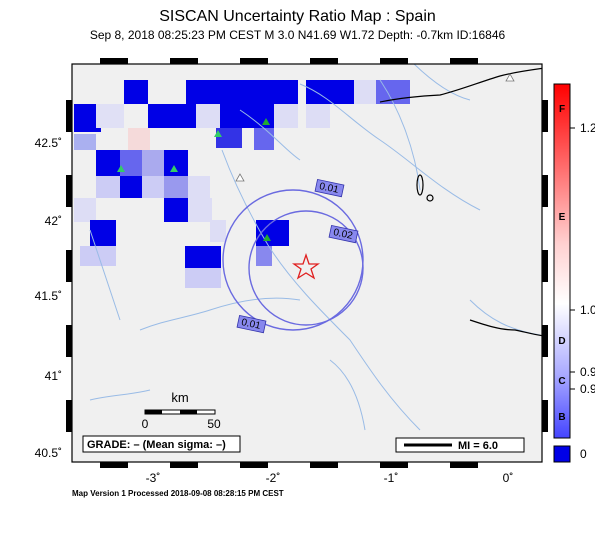  I want to click on colorbar-grade: C, so click(561, 381).